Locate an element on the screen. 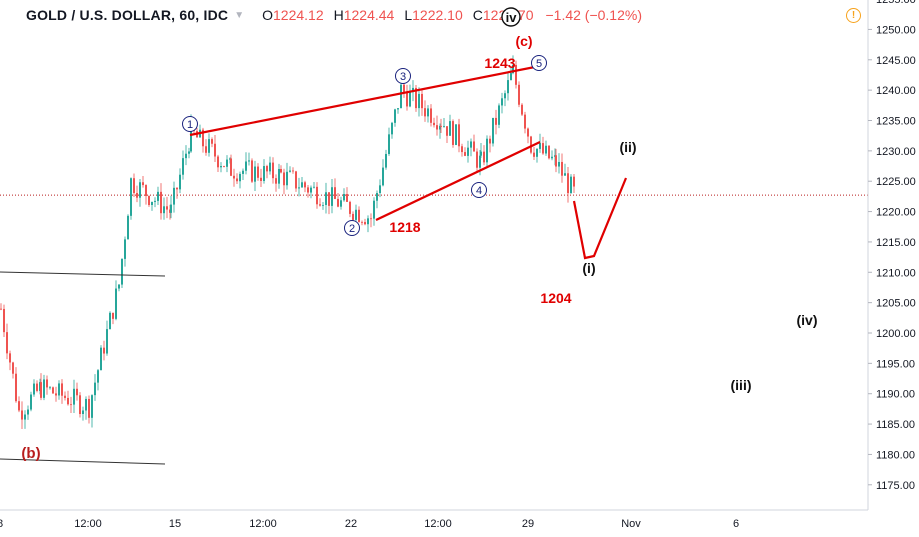 The height and width of the screenshot is (537, 919). warning-icon: ! is located at coordinates (853, 15).